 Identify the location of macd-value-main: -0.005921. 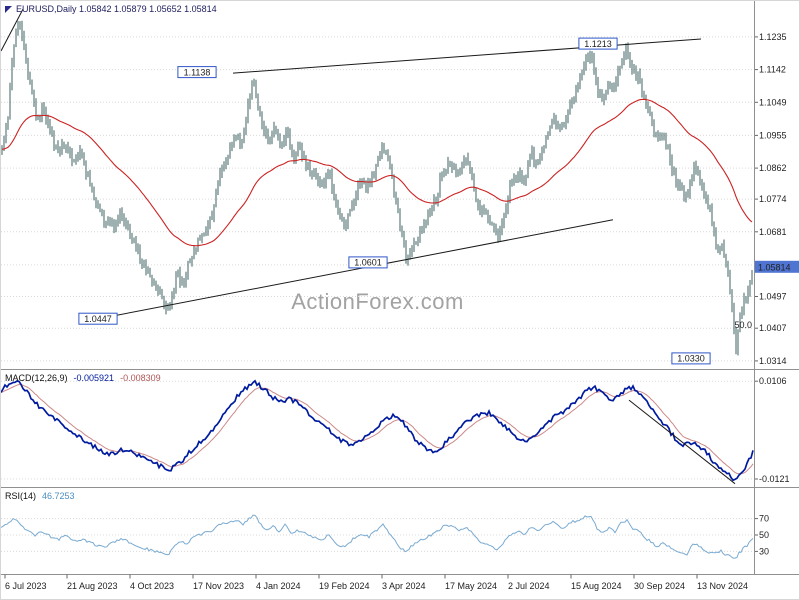
(94, 378).